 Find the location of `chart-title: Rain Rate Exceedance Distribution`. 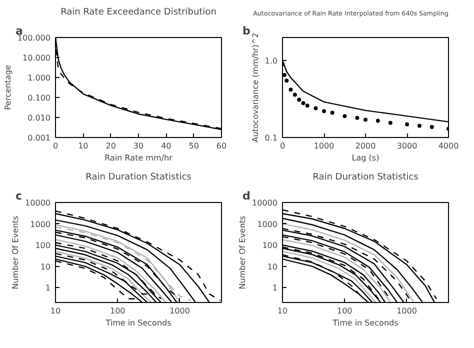

chart-title: Rain Rate Exceedance Distribution is located at coordinates (138, 13).